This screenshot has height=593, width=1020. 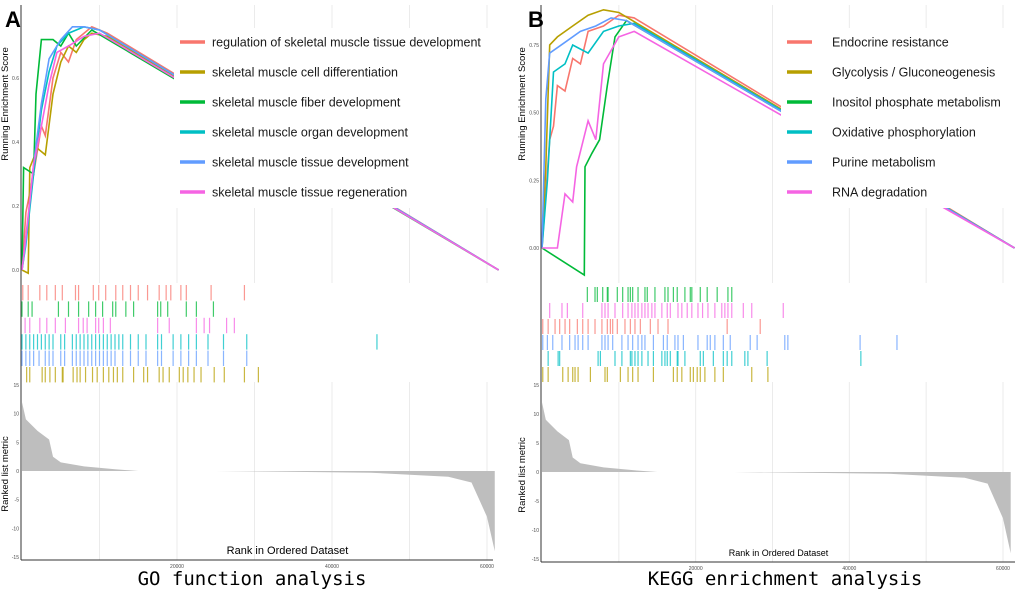 What do you see at coordinates (785, 579) in the screenshot?
I see `figure-caption: KEGG enrichment analysis` at bounding box center [785, 579].